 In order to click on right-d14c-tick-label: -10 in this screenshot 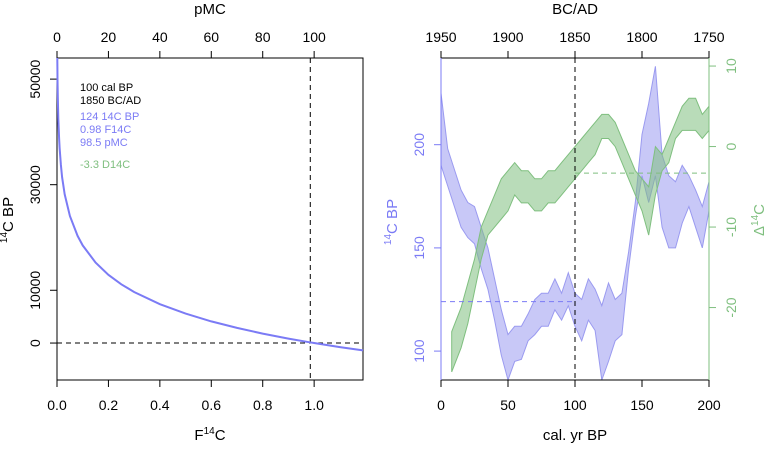, I will do `click(731, 227)`.